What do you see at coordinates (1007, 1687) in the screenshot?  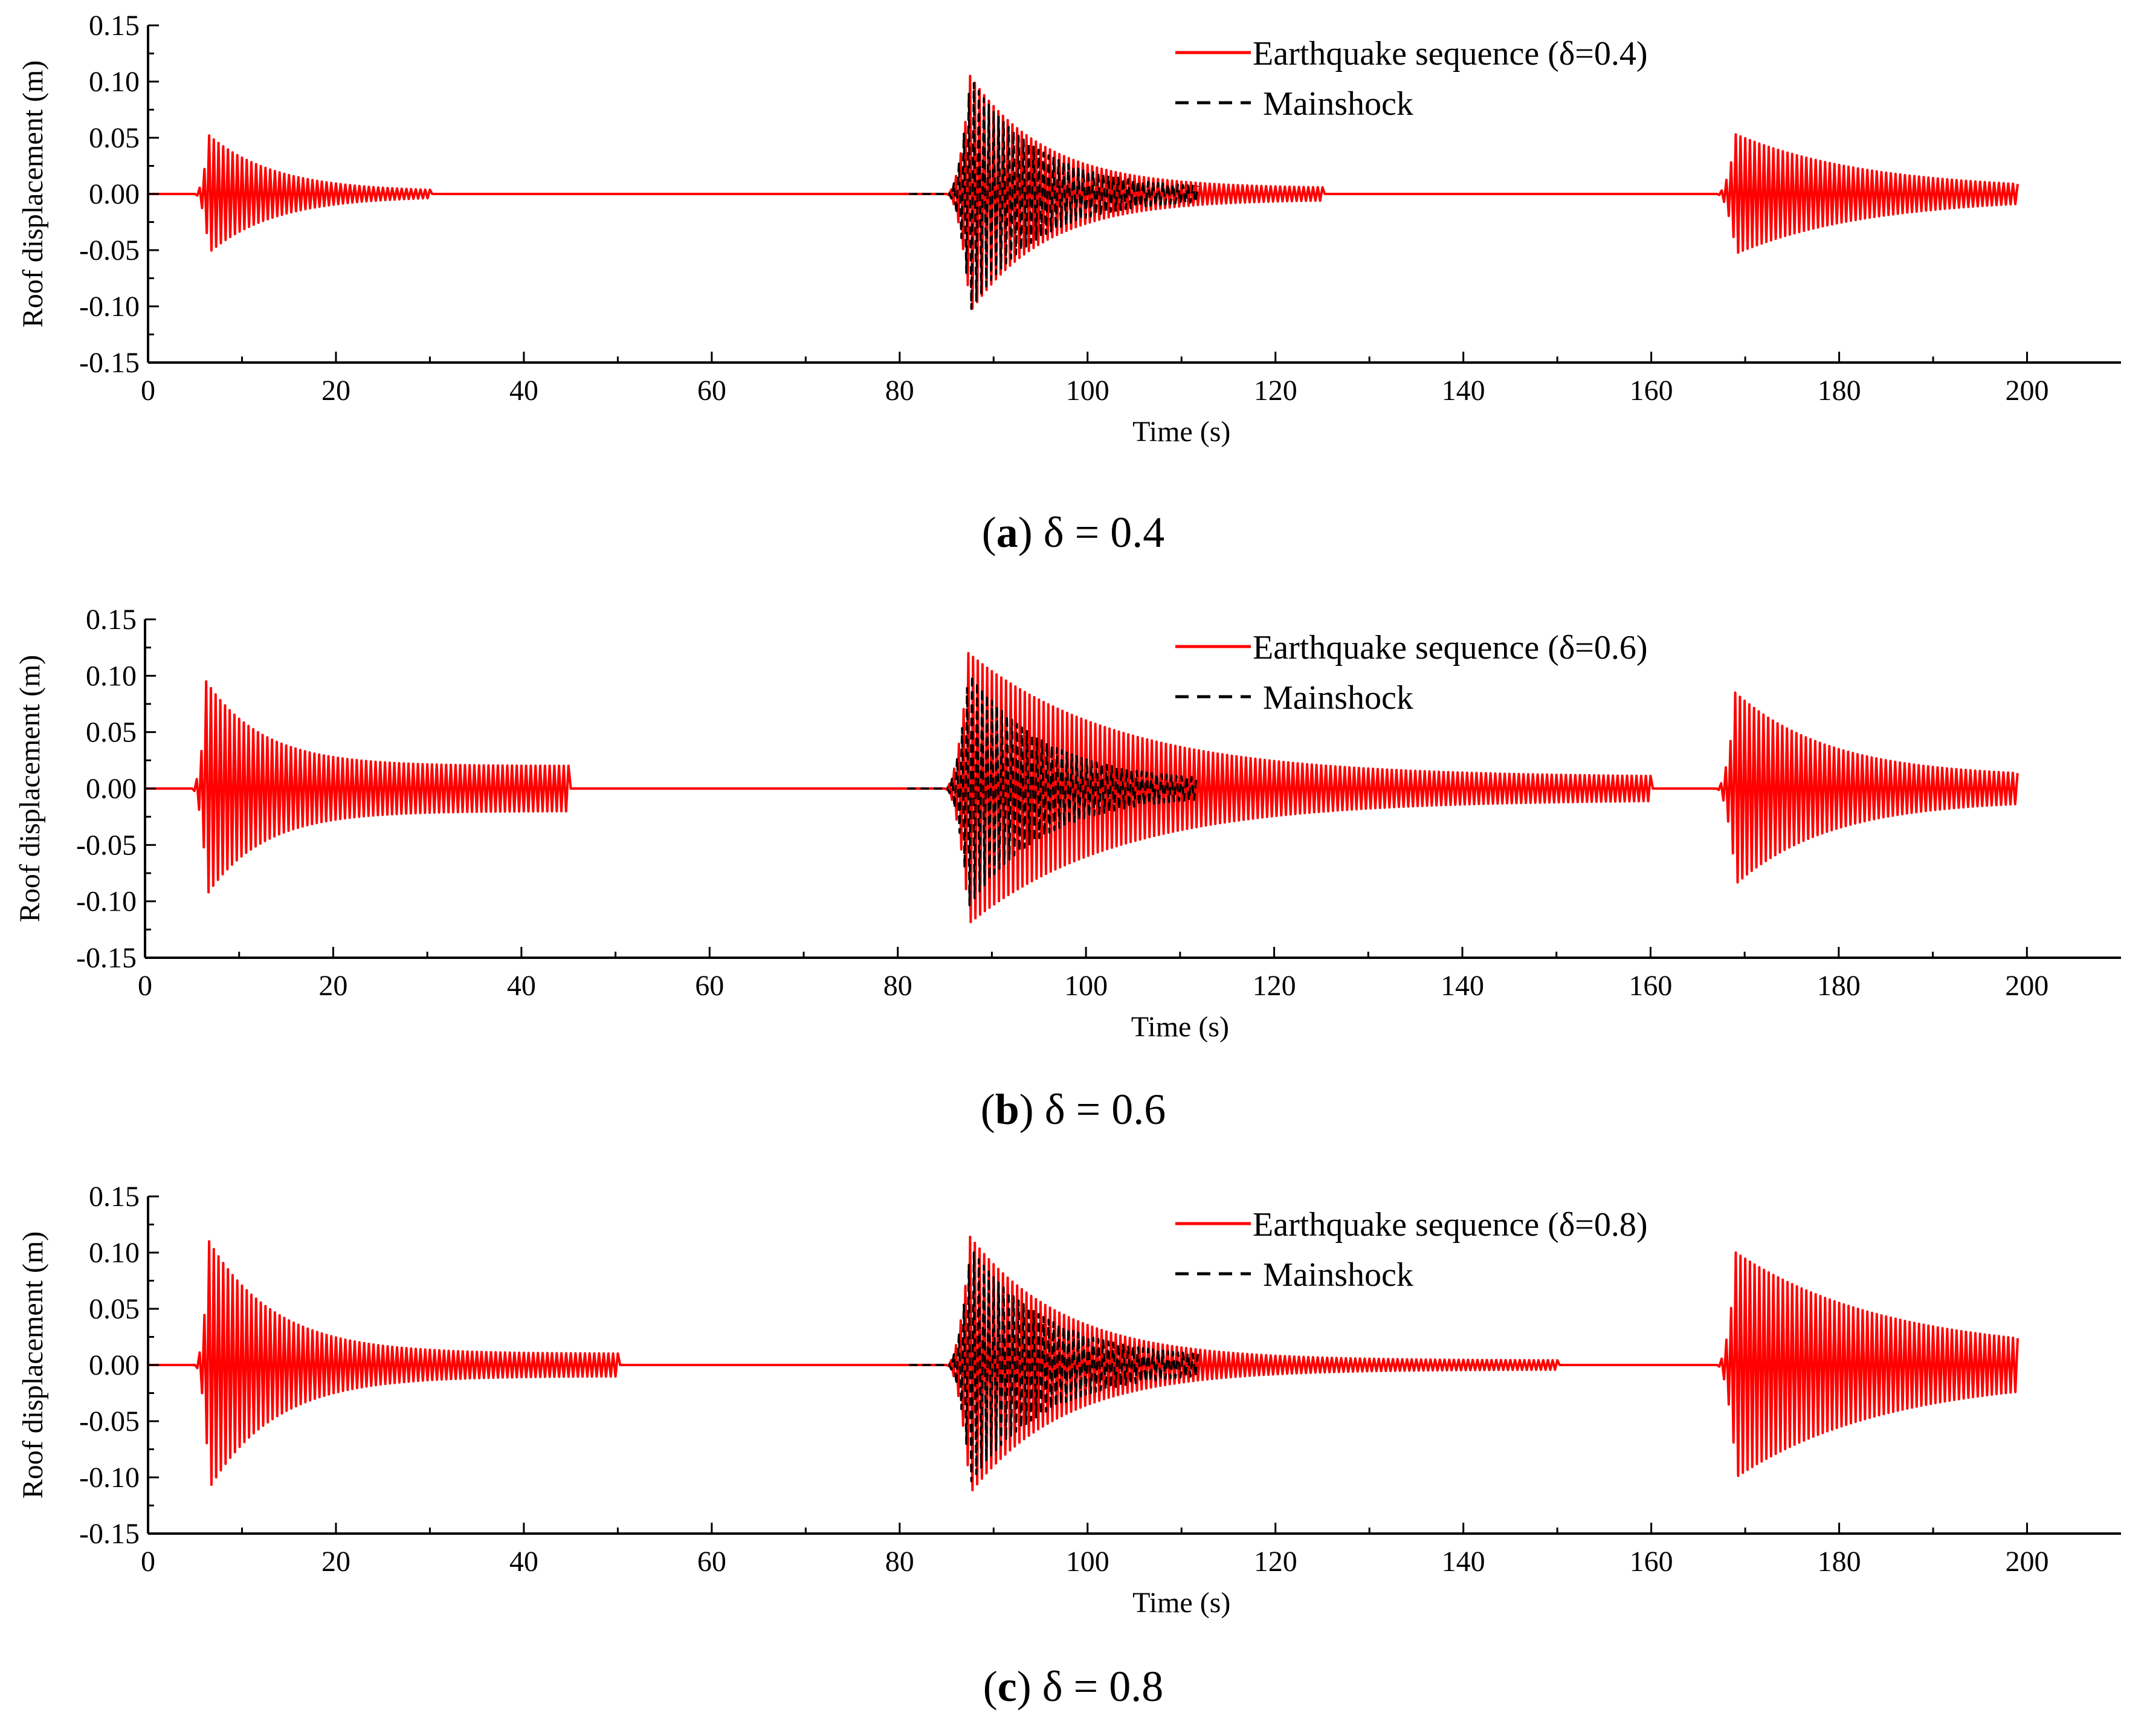 I see `caption-letter-c: c` at bounding box center [1007, 1687].